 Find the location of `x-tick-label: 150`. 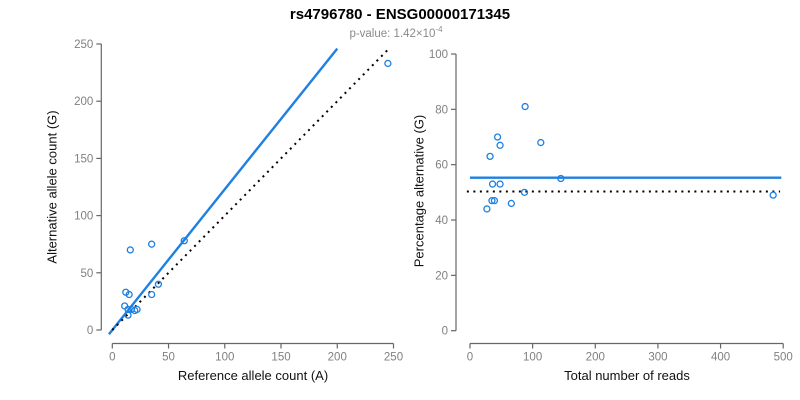

x-tick-label: 150 is located at coordinates (280, 358).